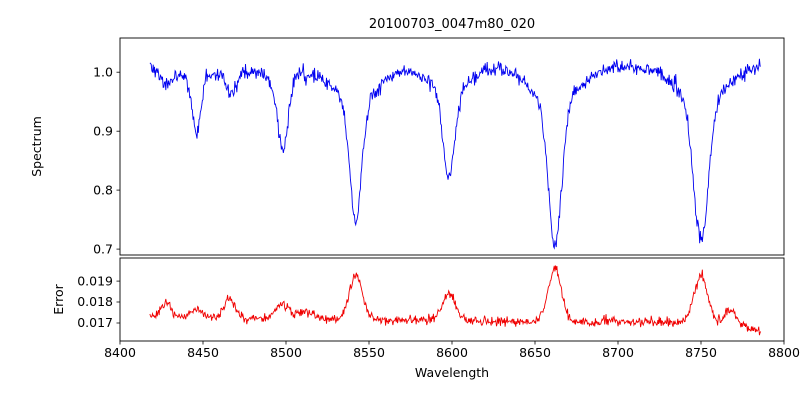 This screenshot has height=400, width=800. Describe the element at coordinates (103, 71) in the screenshot. I see `y-tick-label: 1.0` at that location.